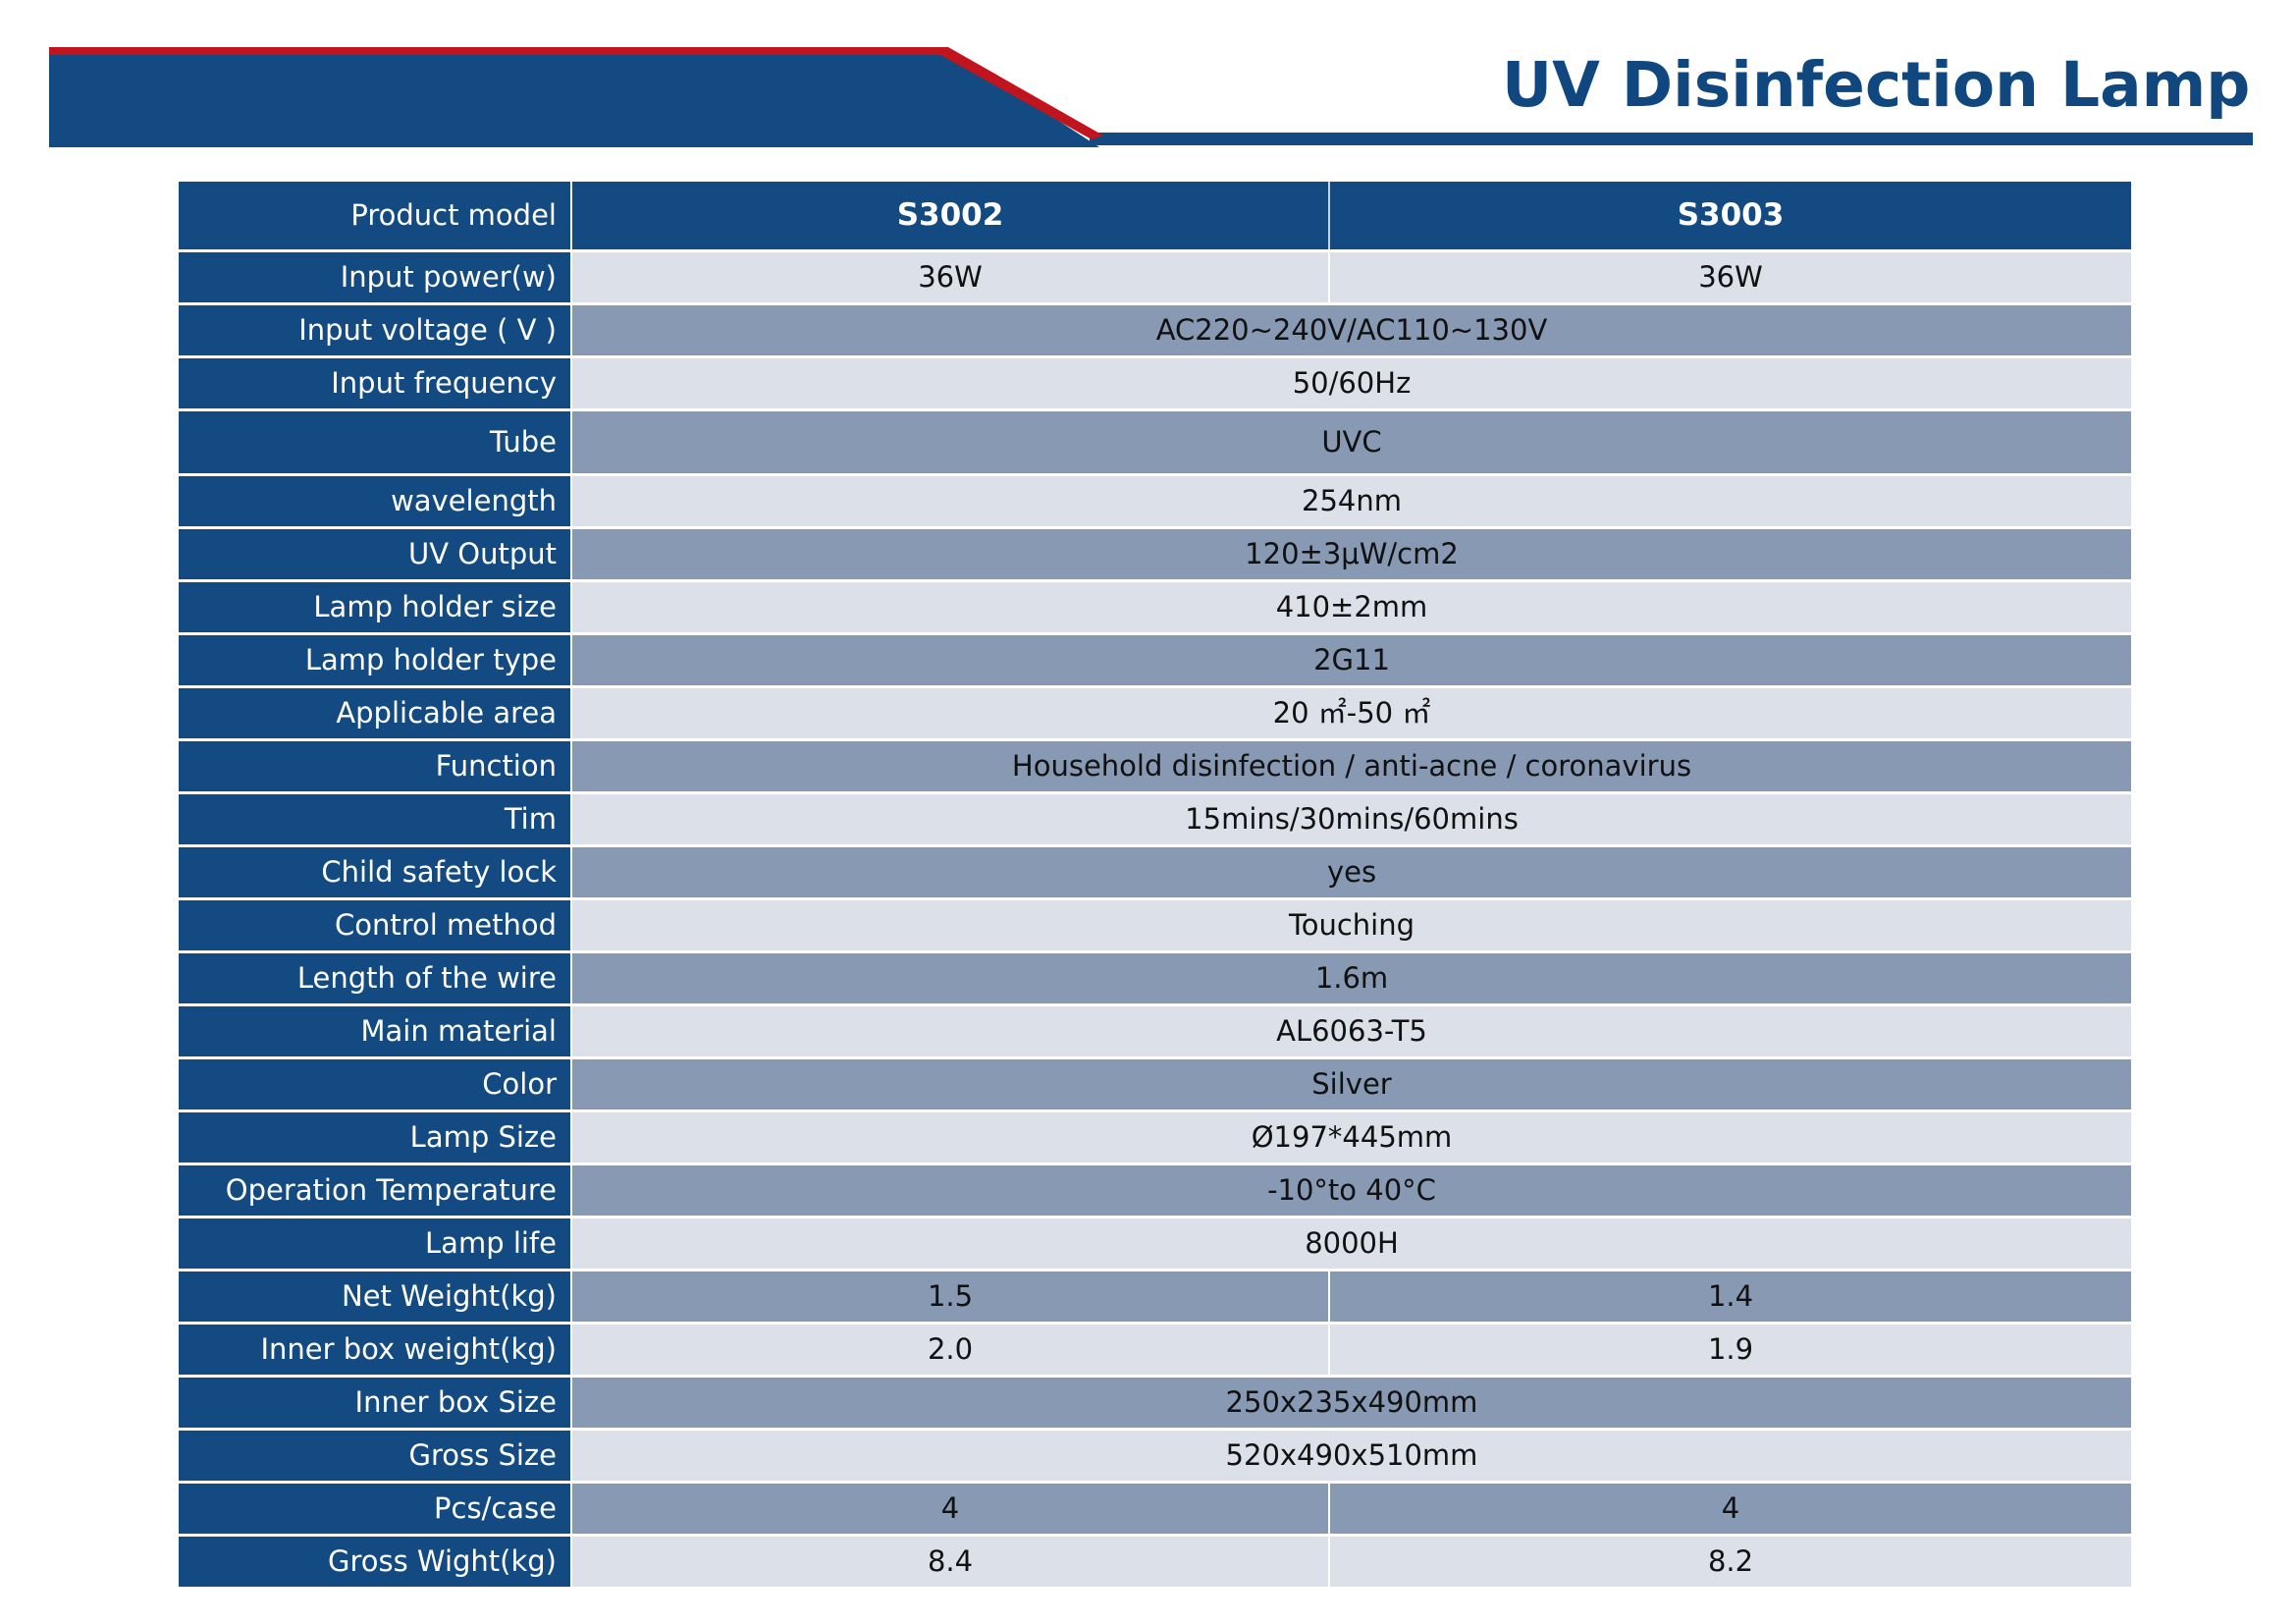 This screenshot has height=1623, width=2296. Describe the element at coordinates (375, 1350) in the screenshot. I see `row-label: Inner box weight(kg)` at that location.